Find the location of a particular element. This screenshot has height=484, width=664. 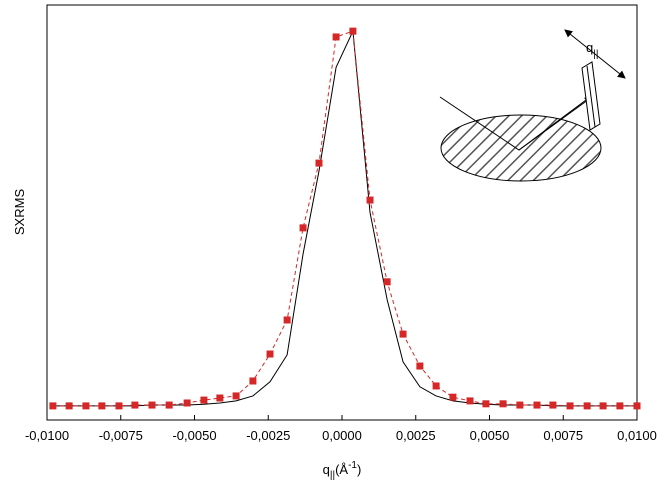

x-tick-label: 0,0050 is located at coordinates (490, 435).